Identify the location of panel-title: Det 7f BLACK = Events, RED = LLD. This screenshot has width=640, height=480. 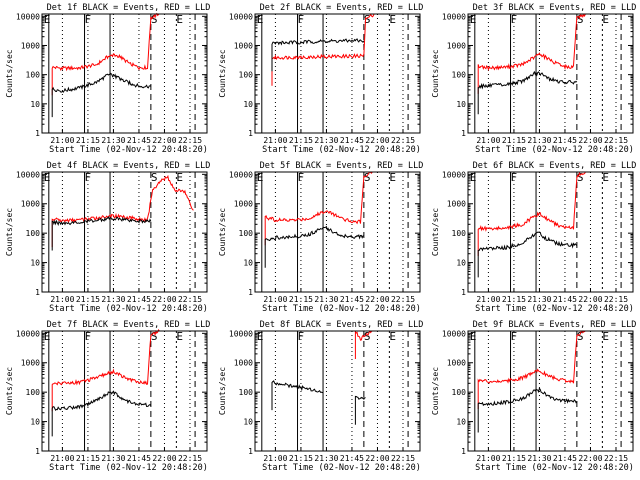
(129, 325).